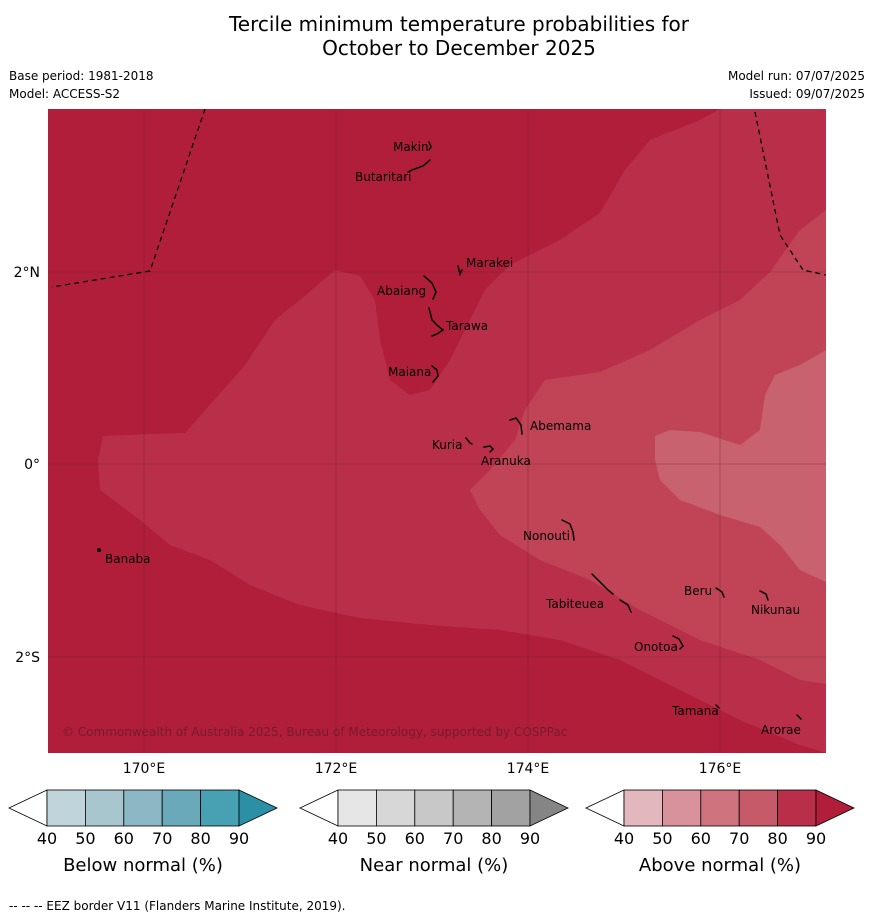  I want to click on legend-near-normal: 40 50 60 70 80 90 Near normal (%), so click(434, 832).